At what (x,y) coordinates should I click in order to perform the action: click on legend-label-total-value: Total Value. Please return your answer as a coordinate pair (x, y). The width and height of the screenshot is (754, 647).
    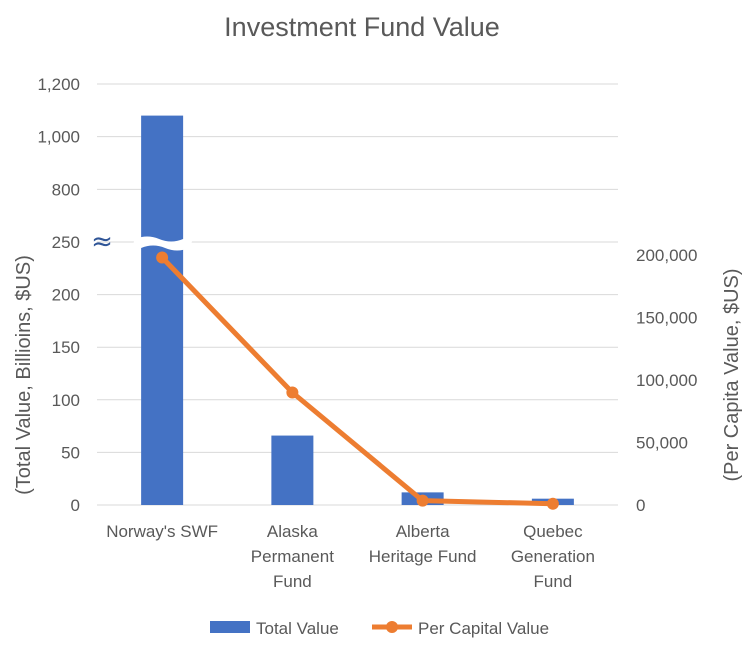
    Looking at the image, I should click on (297, 628).